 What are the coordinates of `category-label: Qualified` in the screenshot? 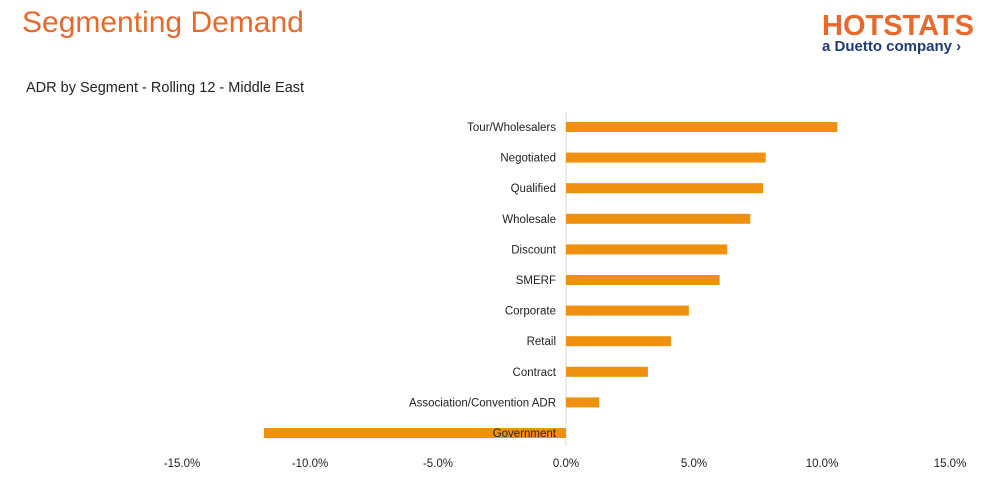 It's located at (533, 189).